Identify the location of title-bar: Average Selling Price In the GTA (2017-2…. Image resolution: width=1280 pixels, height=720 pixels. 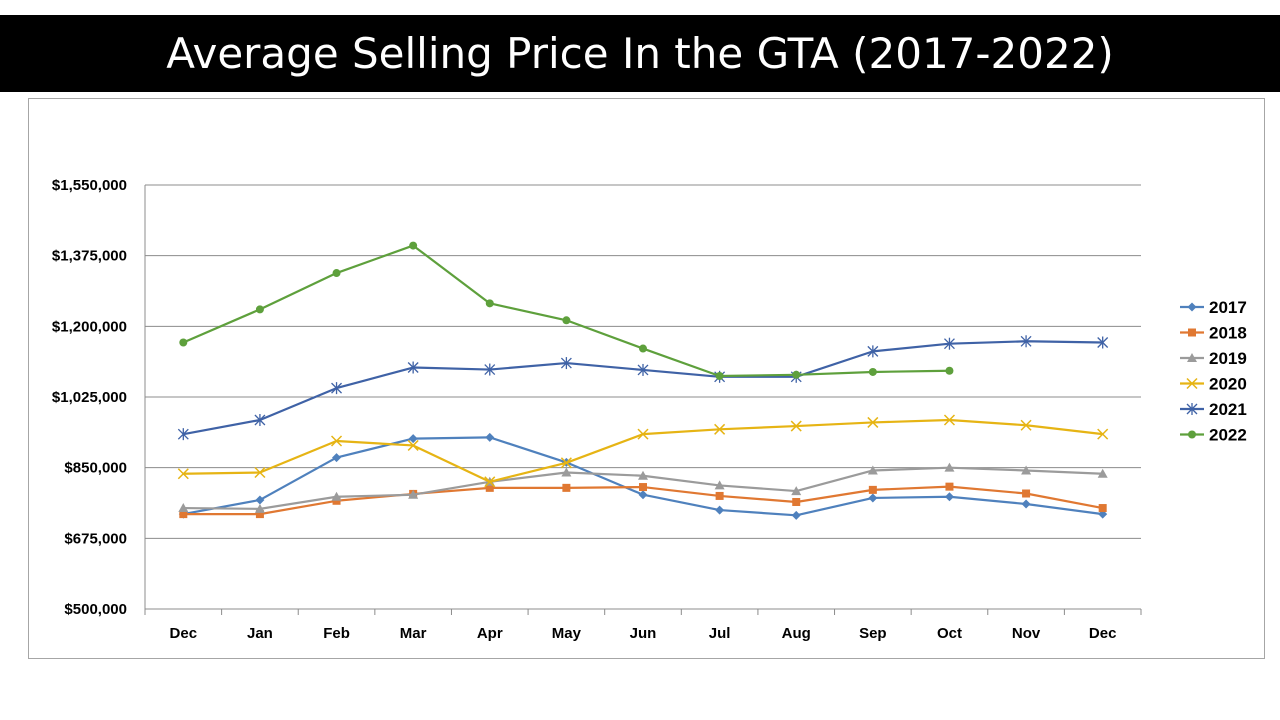
(640, 53).